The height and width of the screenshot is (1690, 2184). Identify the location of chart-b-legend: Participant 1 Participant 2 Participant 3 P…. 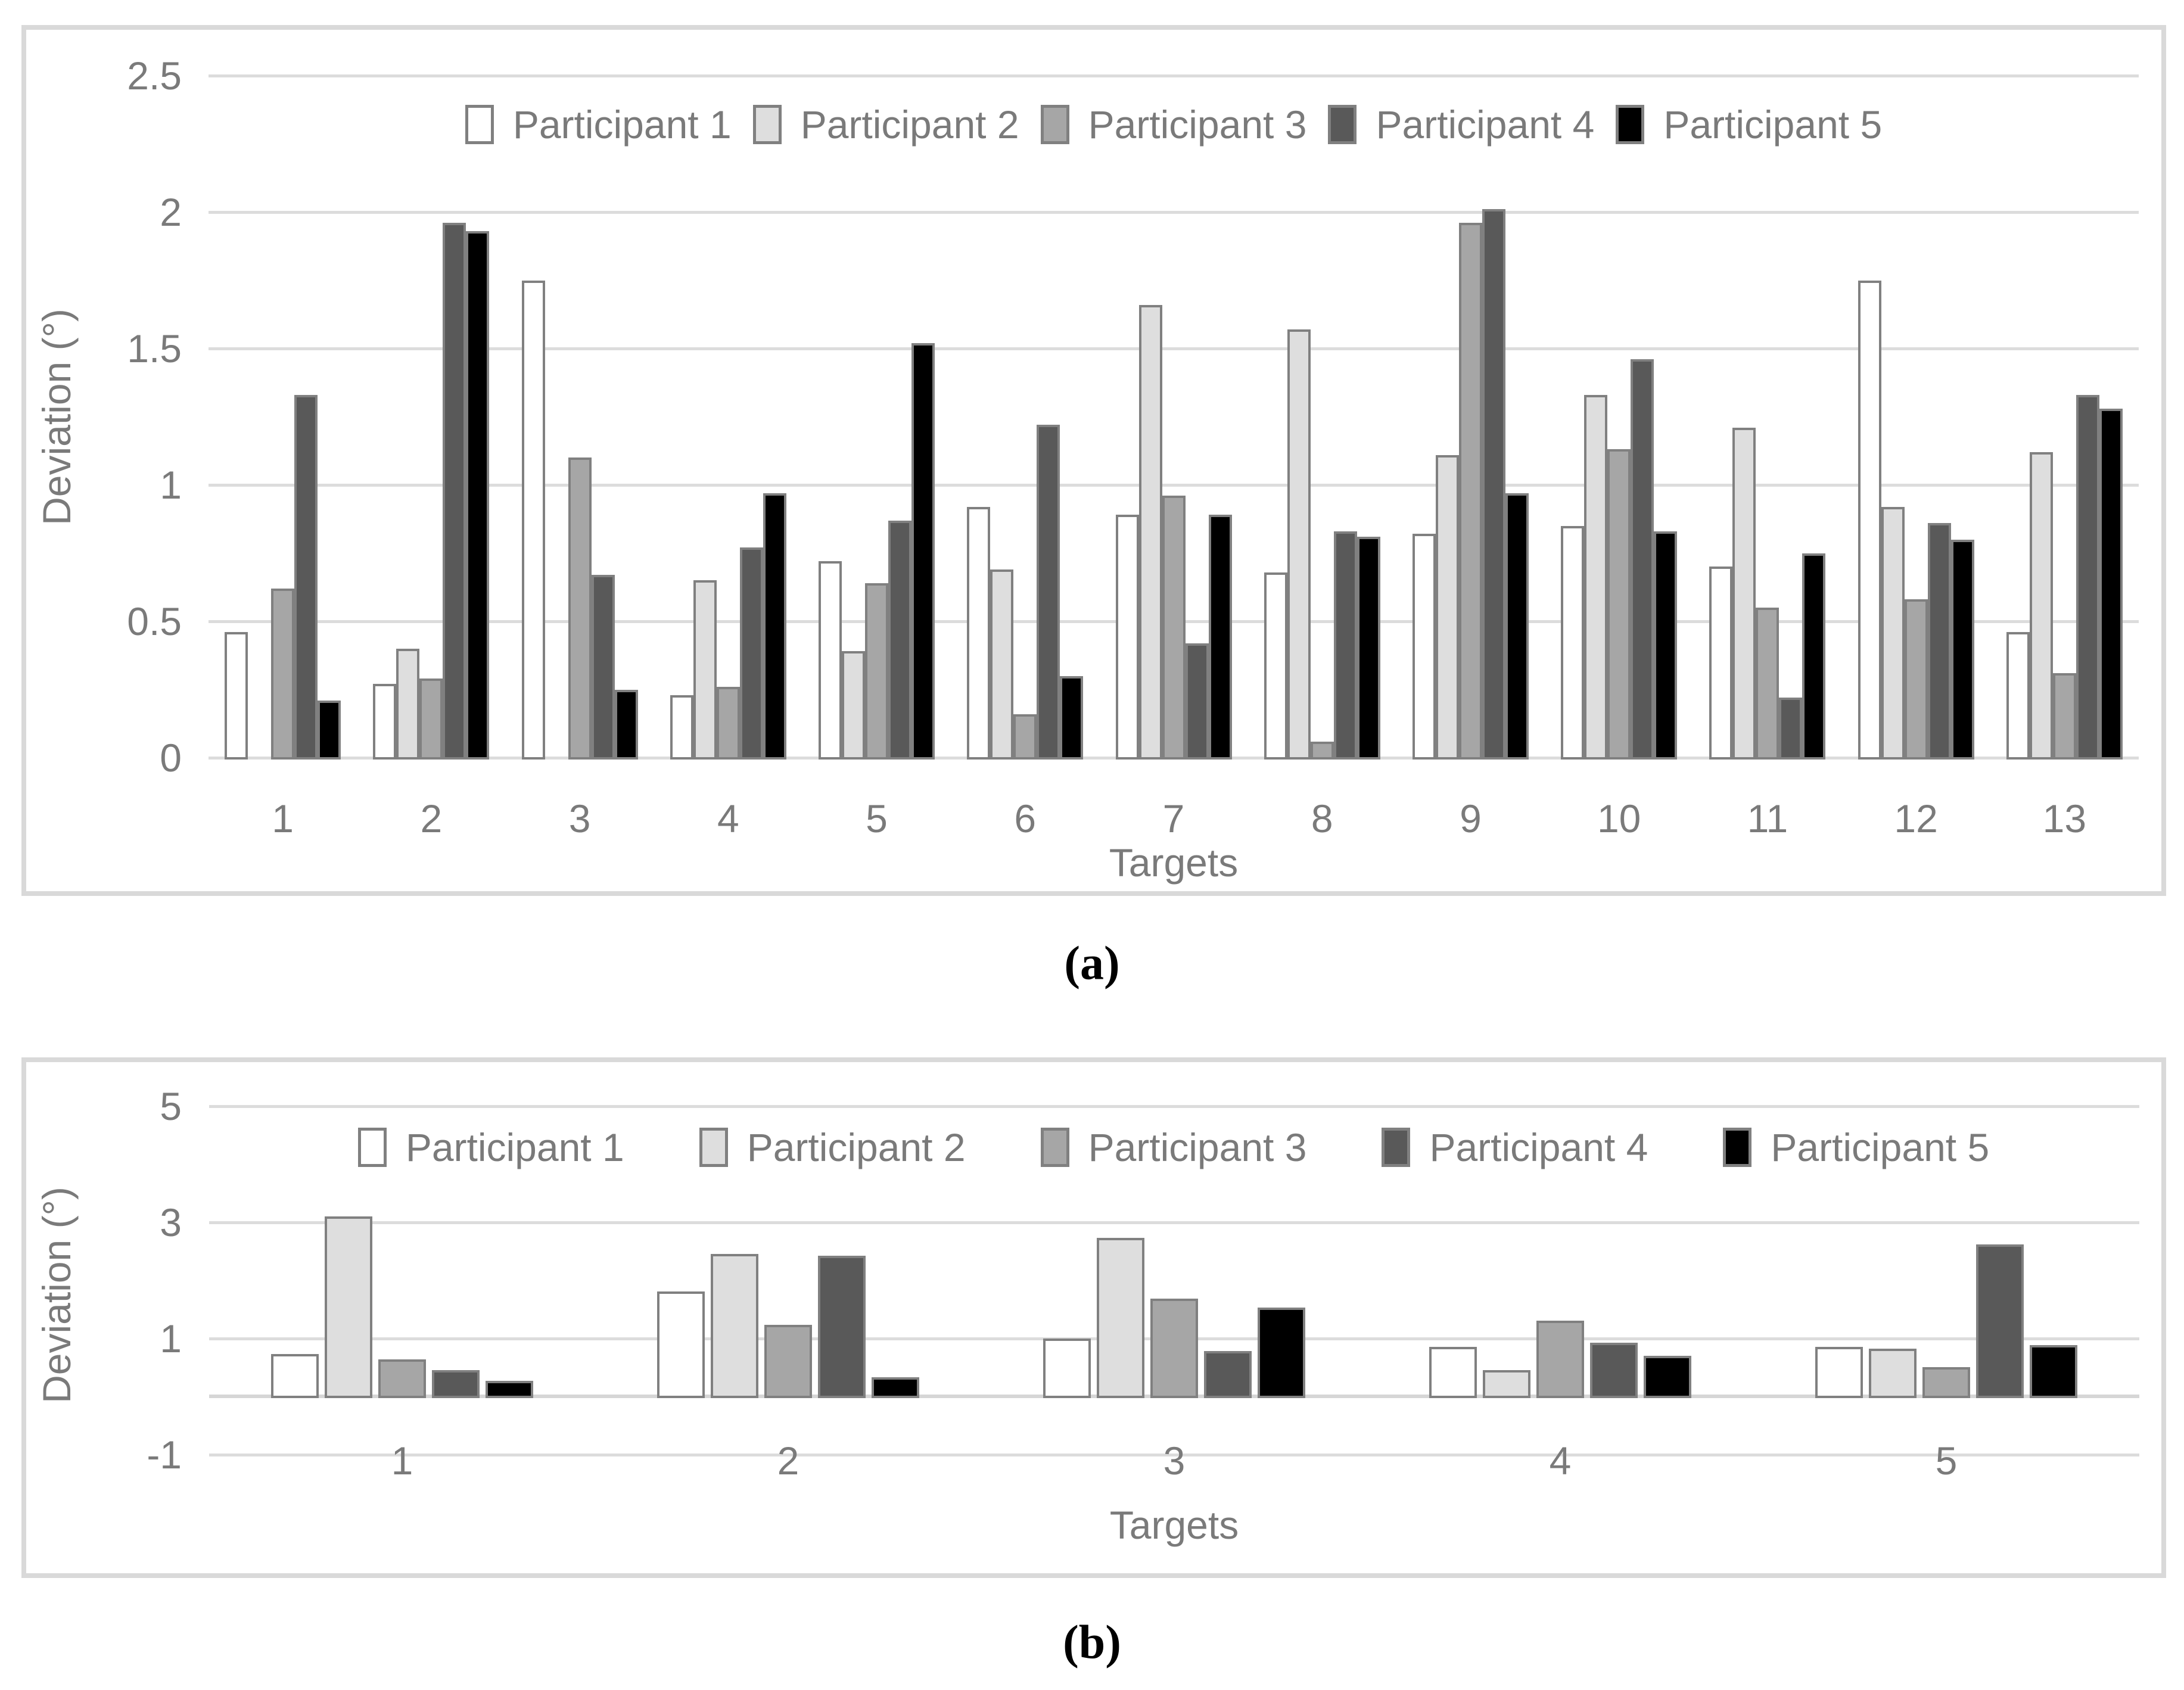
(1174, 1147).